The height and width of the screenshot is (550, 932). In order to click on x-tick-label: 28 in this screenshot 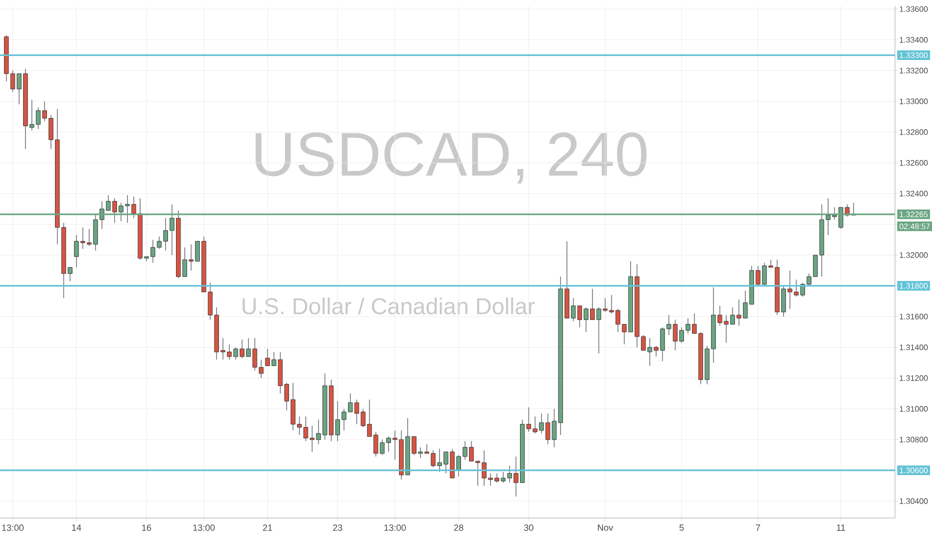, I will do `click(459, 527)`.